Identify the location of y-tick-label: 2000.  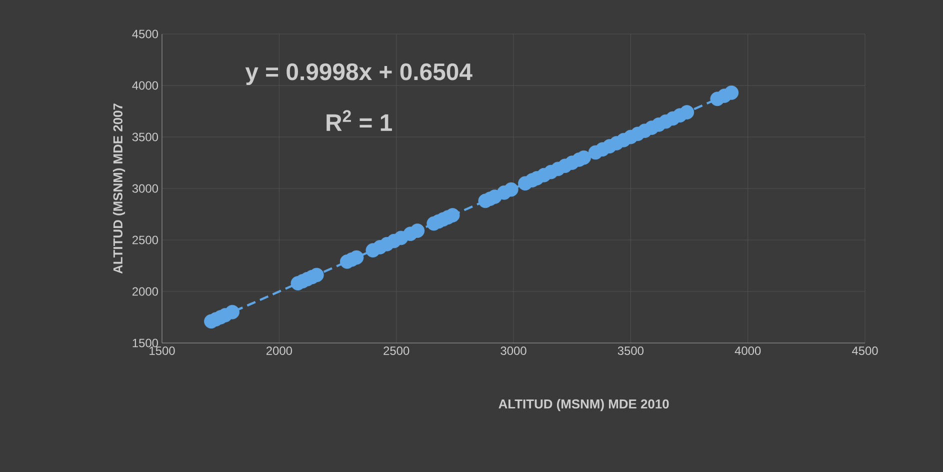
(145, 291).